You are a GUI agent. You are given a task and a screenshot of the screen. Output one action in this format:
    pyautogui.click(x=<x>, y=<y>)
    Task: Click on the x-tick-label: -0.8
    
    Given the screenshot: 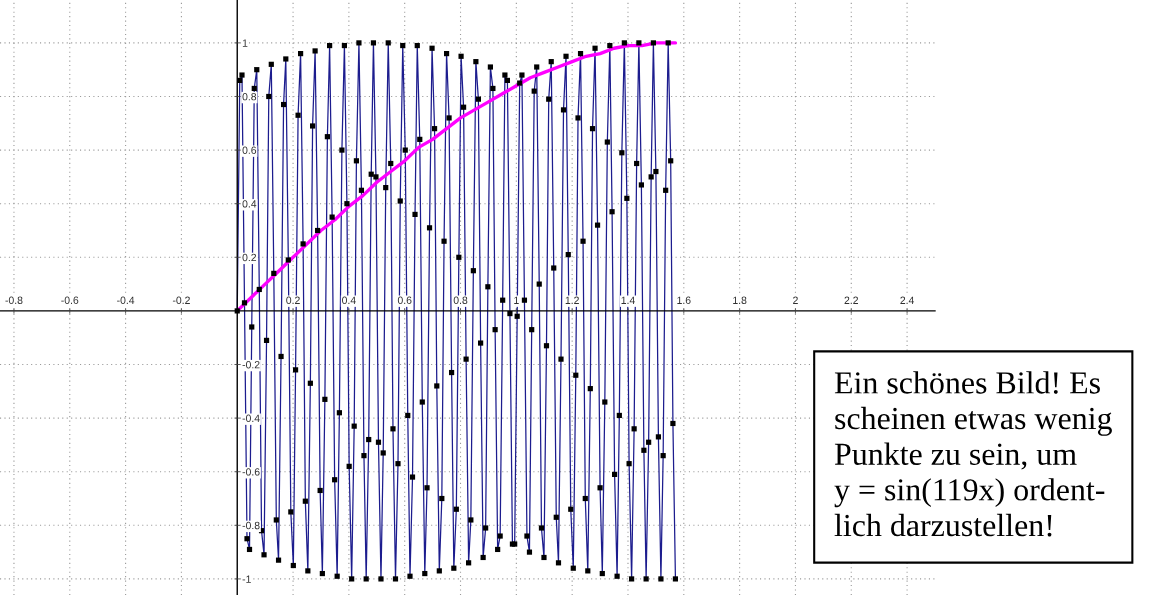 What is the action you would take?
    pyautogui.click(x=14, y=300)
    